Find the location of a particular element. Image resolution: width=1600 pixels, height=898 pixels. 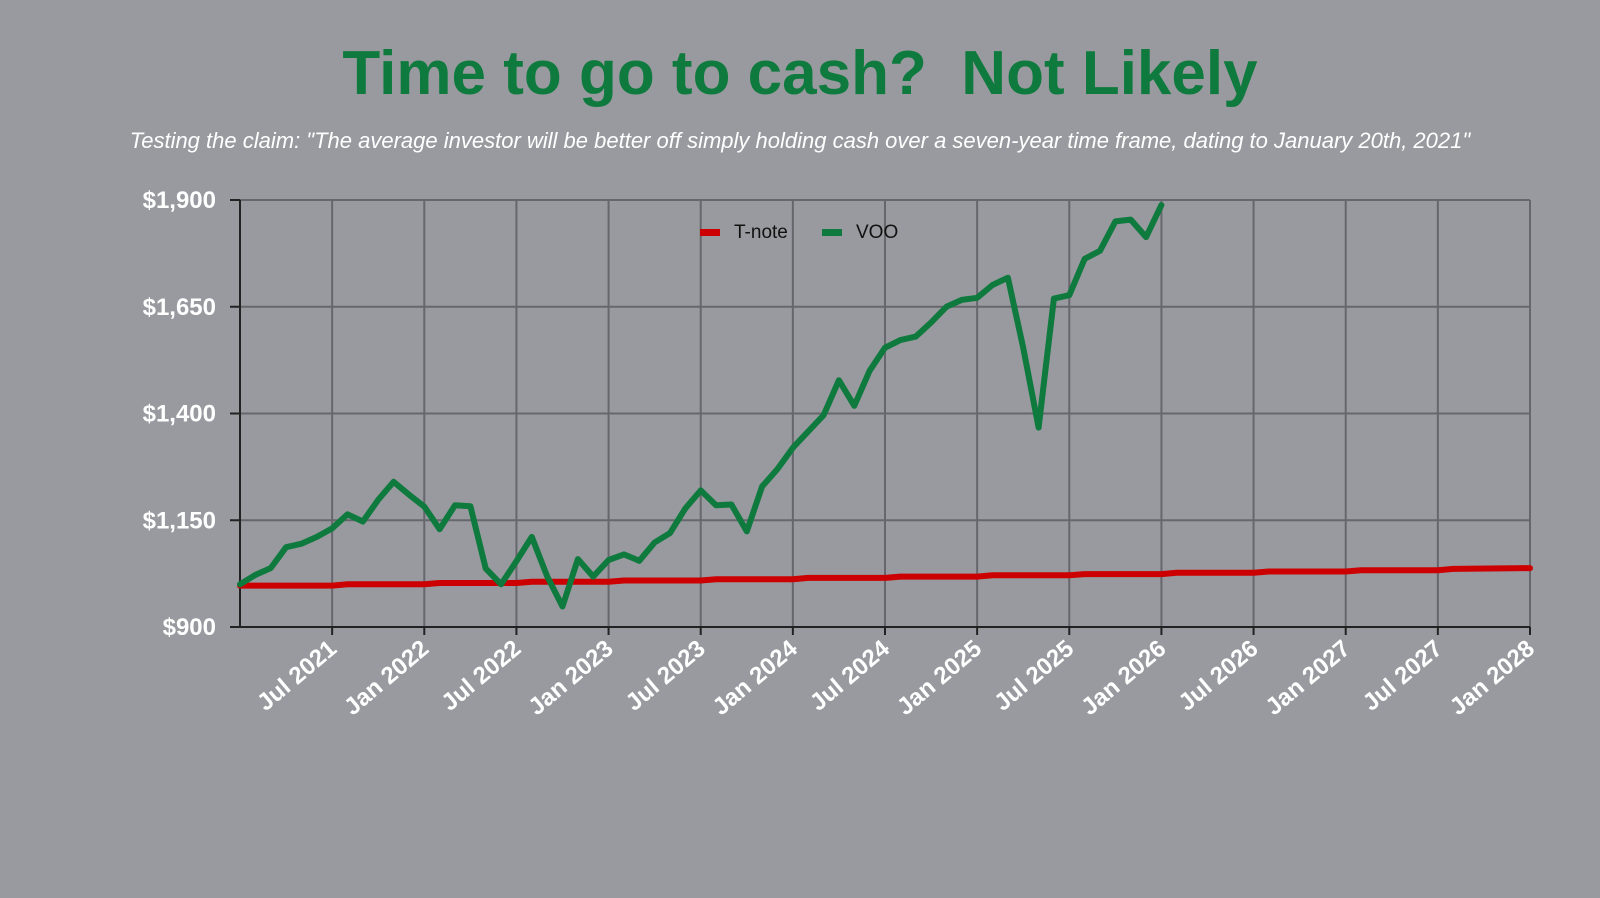

x-tick-label: Jan 2026 is located at coordinates (1123, 678).